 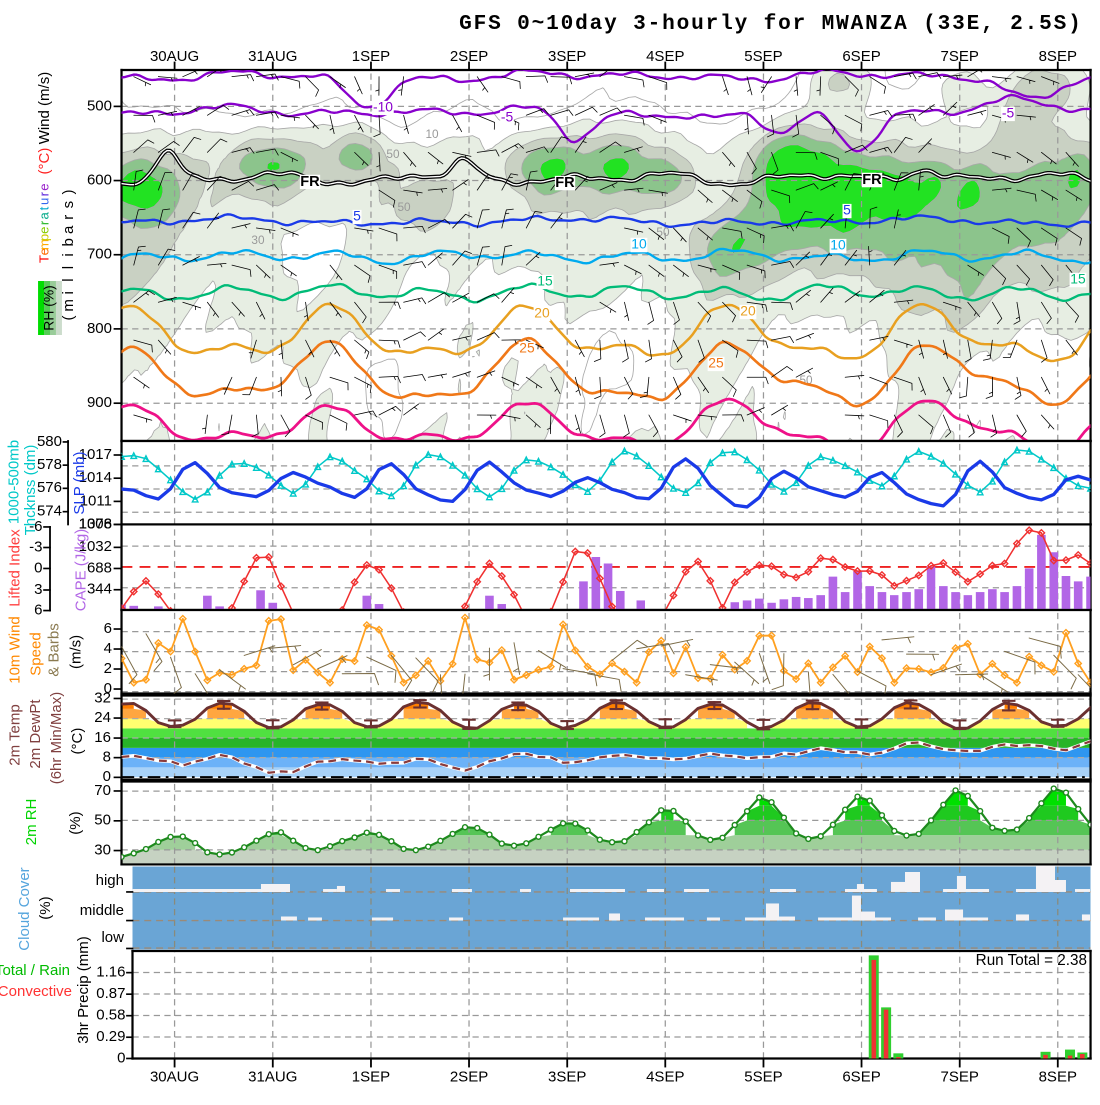 I want to click on svg-text: & Barbs, so click(x=53, y=649).